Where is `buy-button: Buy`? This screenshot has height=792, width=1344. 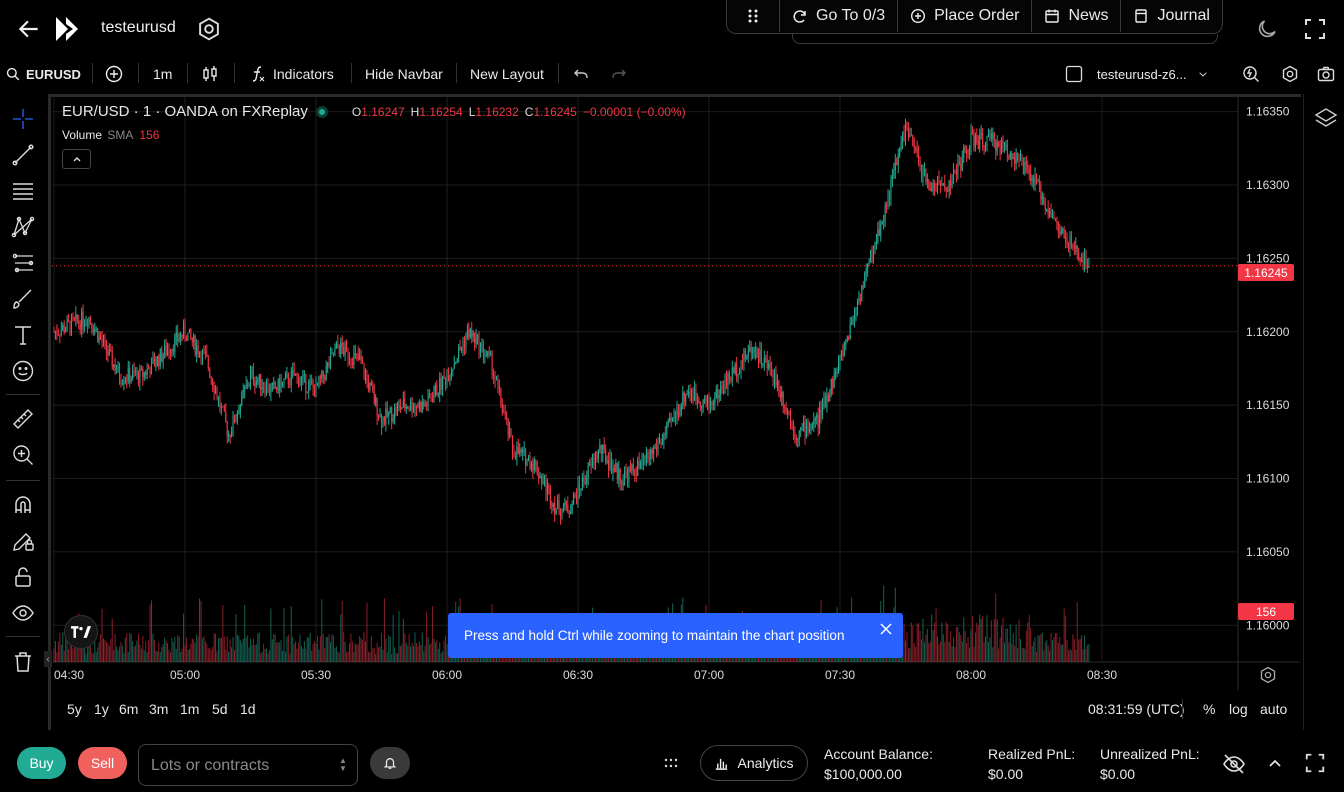
buy-button: Buy is located at coordinates (41, 763).